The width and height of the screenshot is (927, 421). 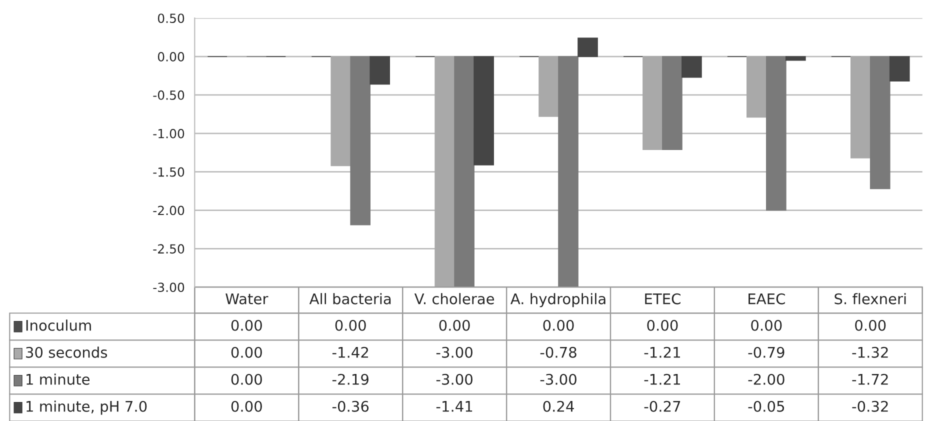 I want to click on x-tick-label: A. hydrophila, so click(x=558, y=300).